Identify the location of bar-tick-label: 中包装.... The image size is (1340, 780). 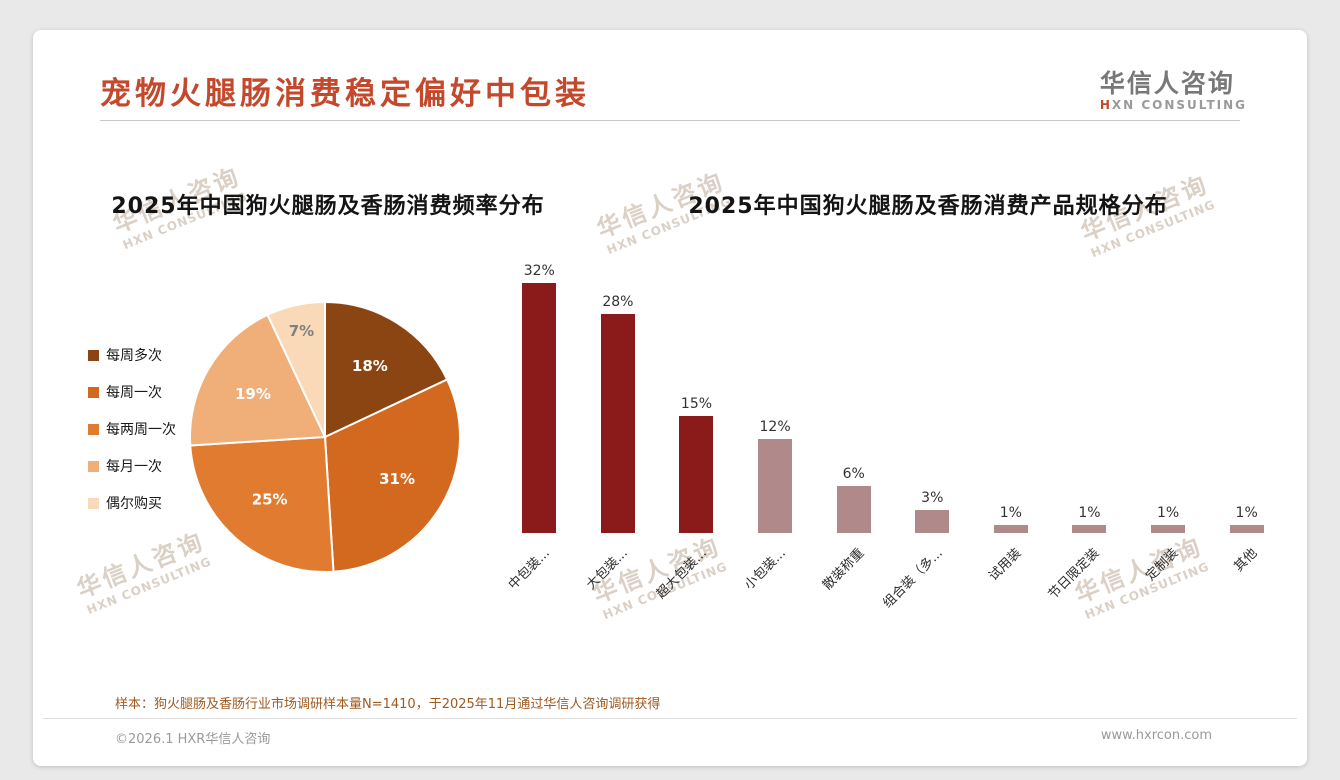
(529, 569).